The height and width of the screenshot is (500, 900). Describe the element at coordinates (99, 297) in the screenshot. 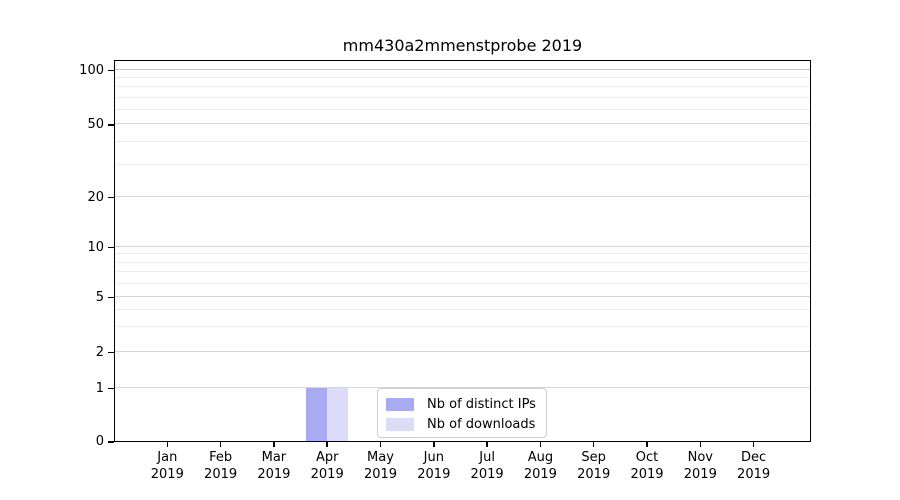

I see `y-tick-label-5: 5` at that location.